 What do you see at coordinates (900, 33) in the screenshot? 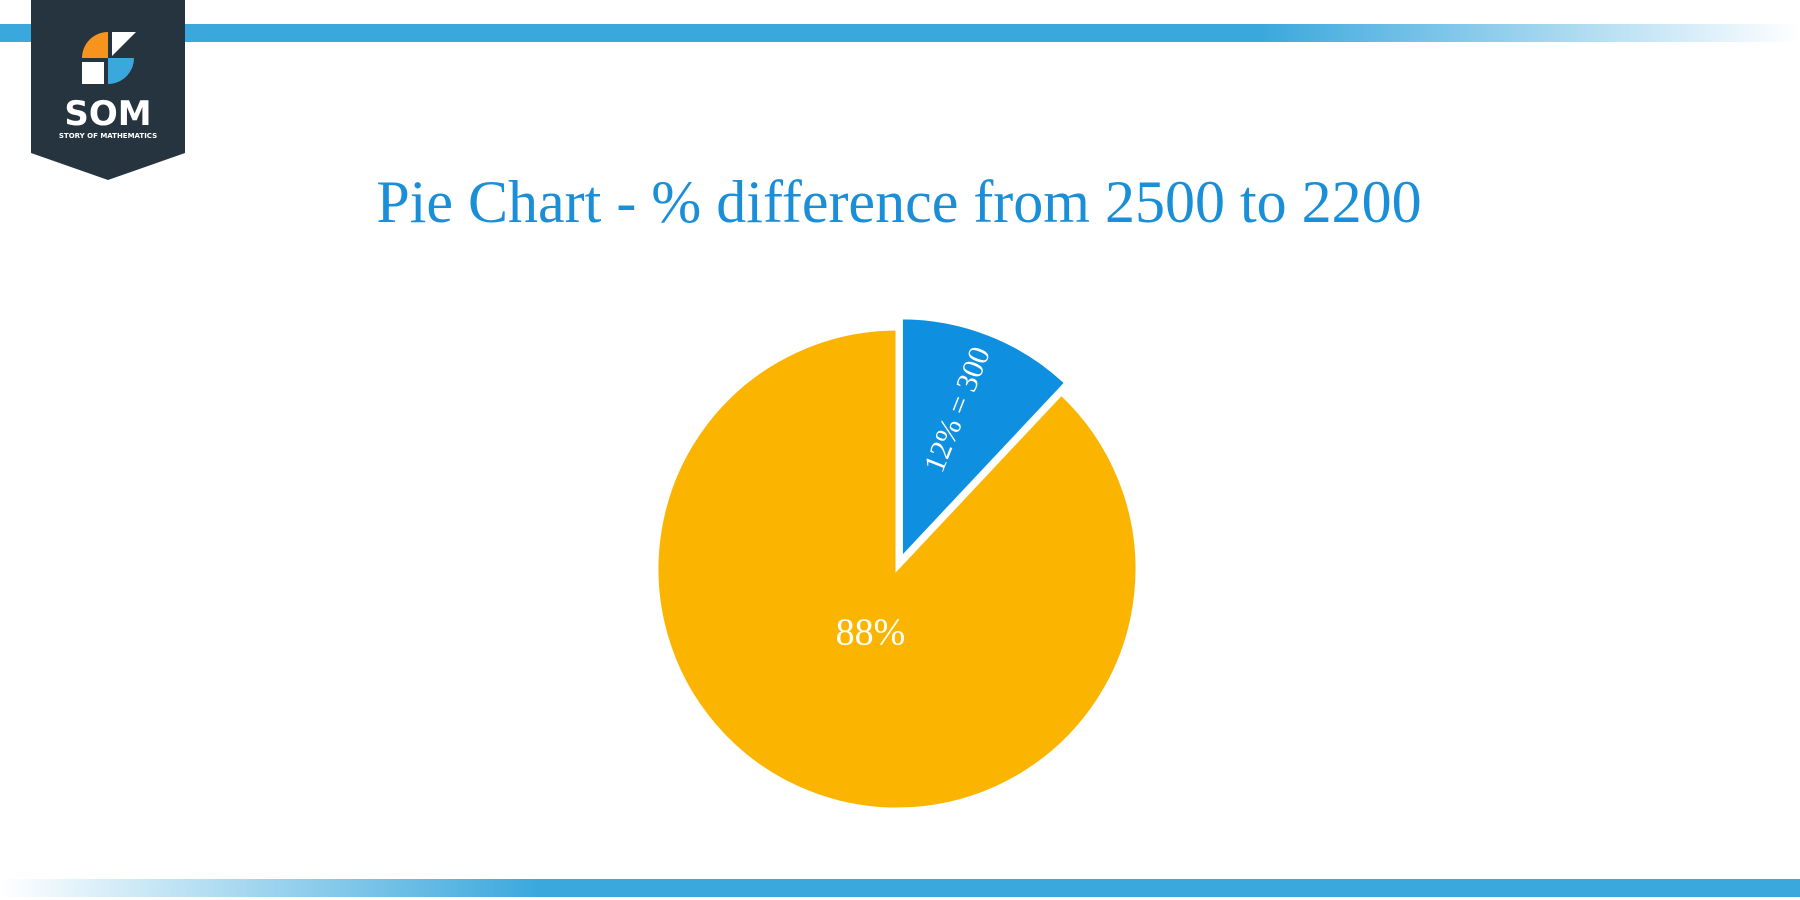
I see `top-bar` at bounding box center [900, 33].